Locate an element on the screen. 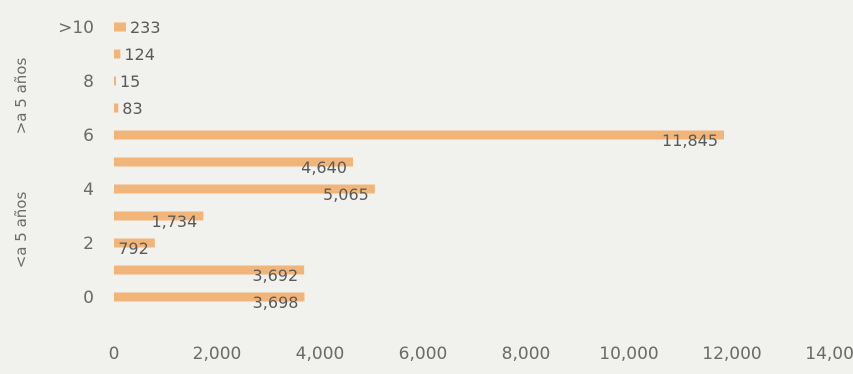 This screenshot has width=853, height=374. bar-value-label: 1,734 is located at coordinates (174, 221).